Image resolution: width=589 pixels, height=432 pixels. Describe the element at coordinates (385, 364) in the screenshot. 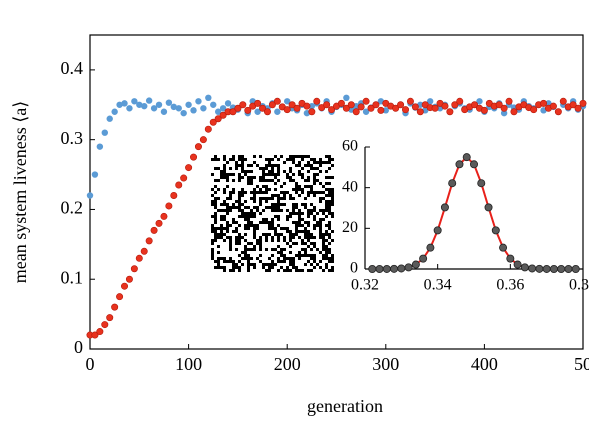

I see `x-tick-label: 300` at that location.